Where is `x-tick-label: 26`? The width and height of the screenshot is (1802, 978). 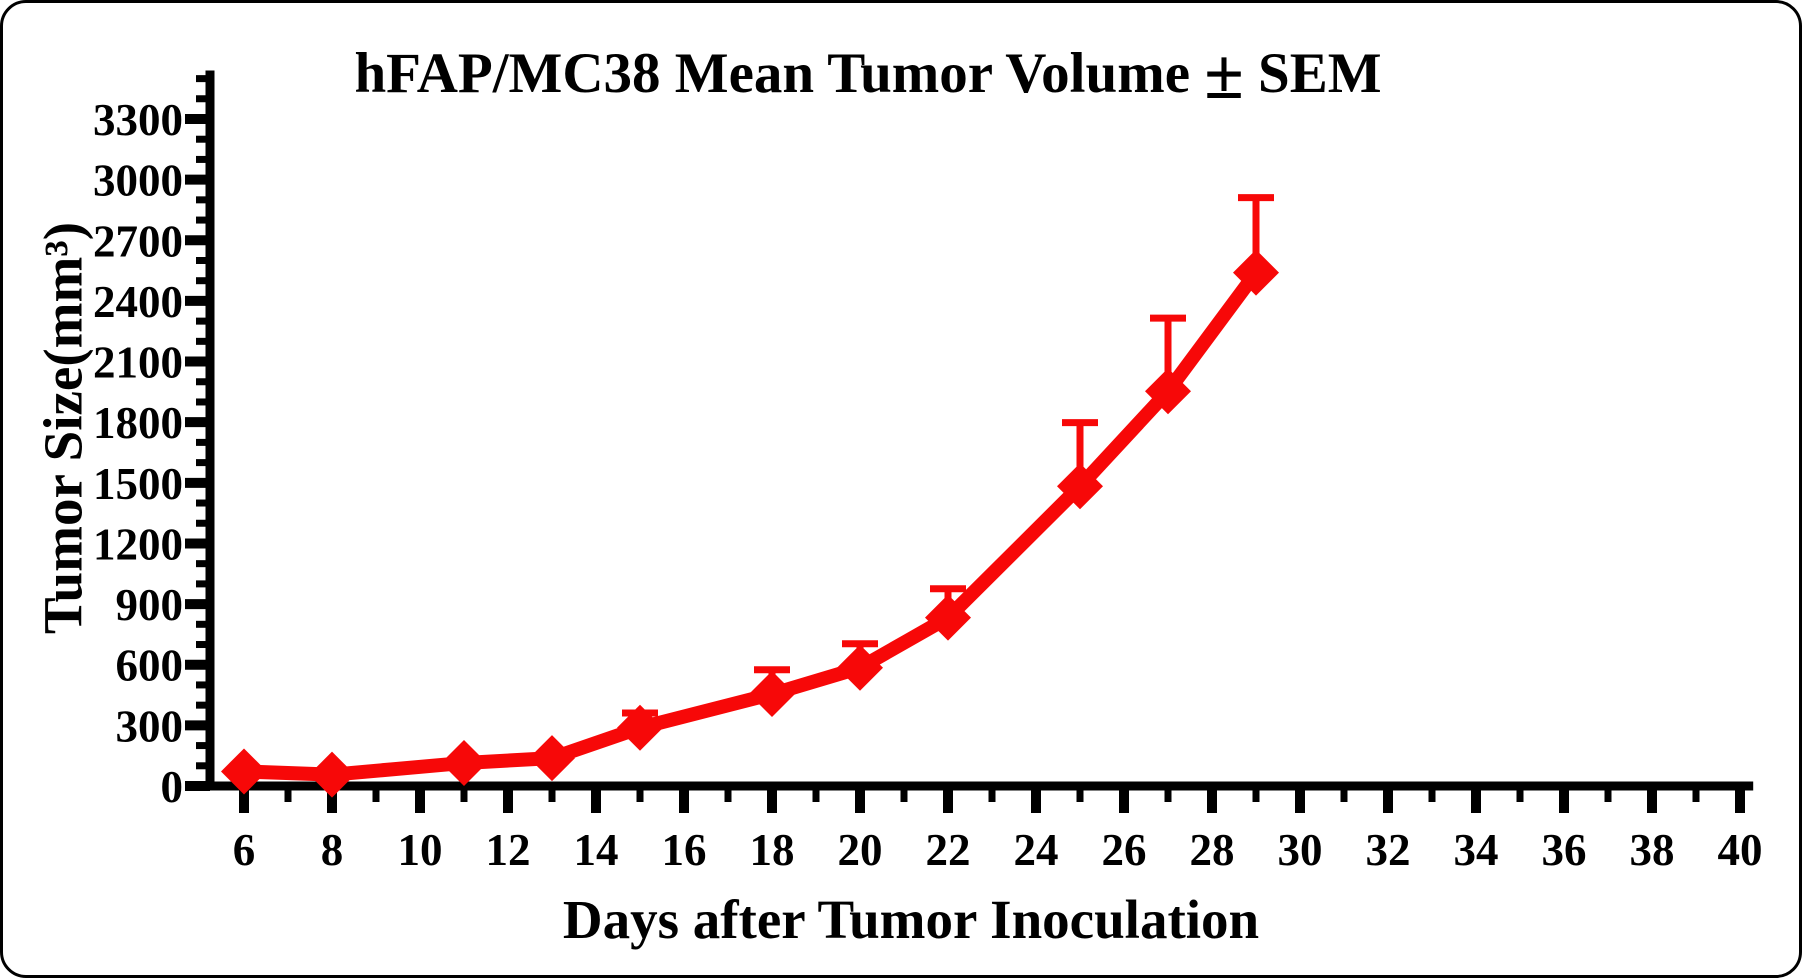 x-tick-label: 26 is located at coordinates (1124, 850).